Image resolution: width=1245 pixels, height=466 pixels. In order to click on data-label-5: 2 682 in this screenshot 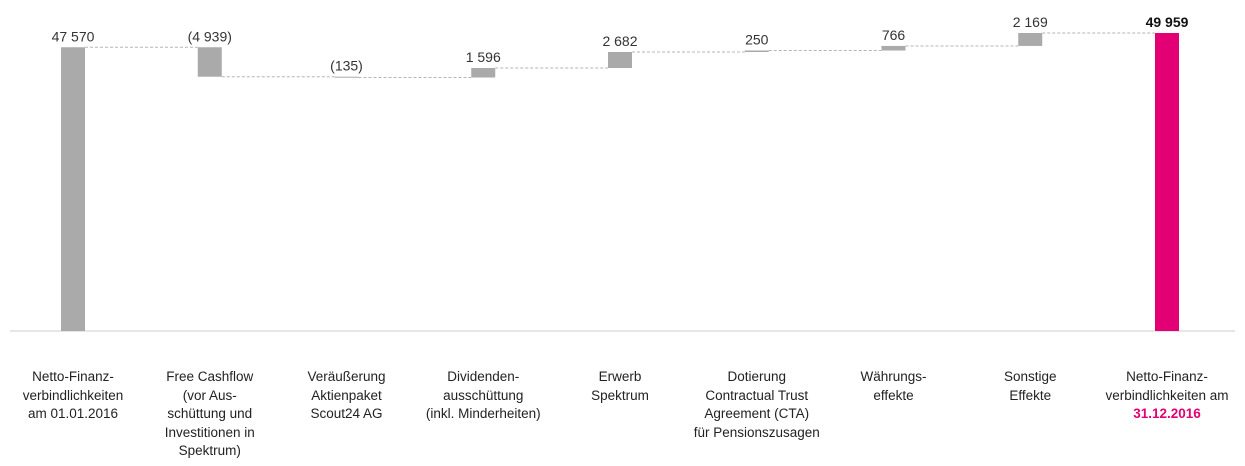, I will do `click(619, 41)`.